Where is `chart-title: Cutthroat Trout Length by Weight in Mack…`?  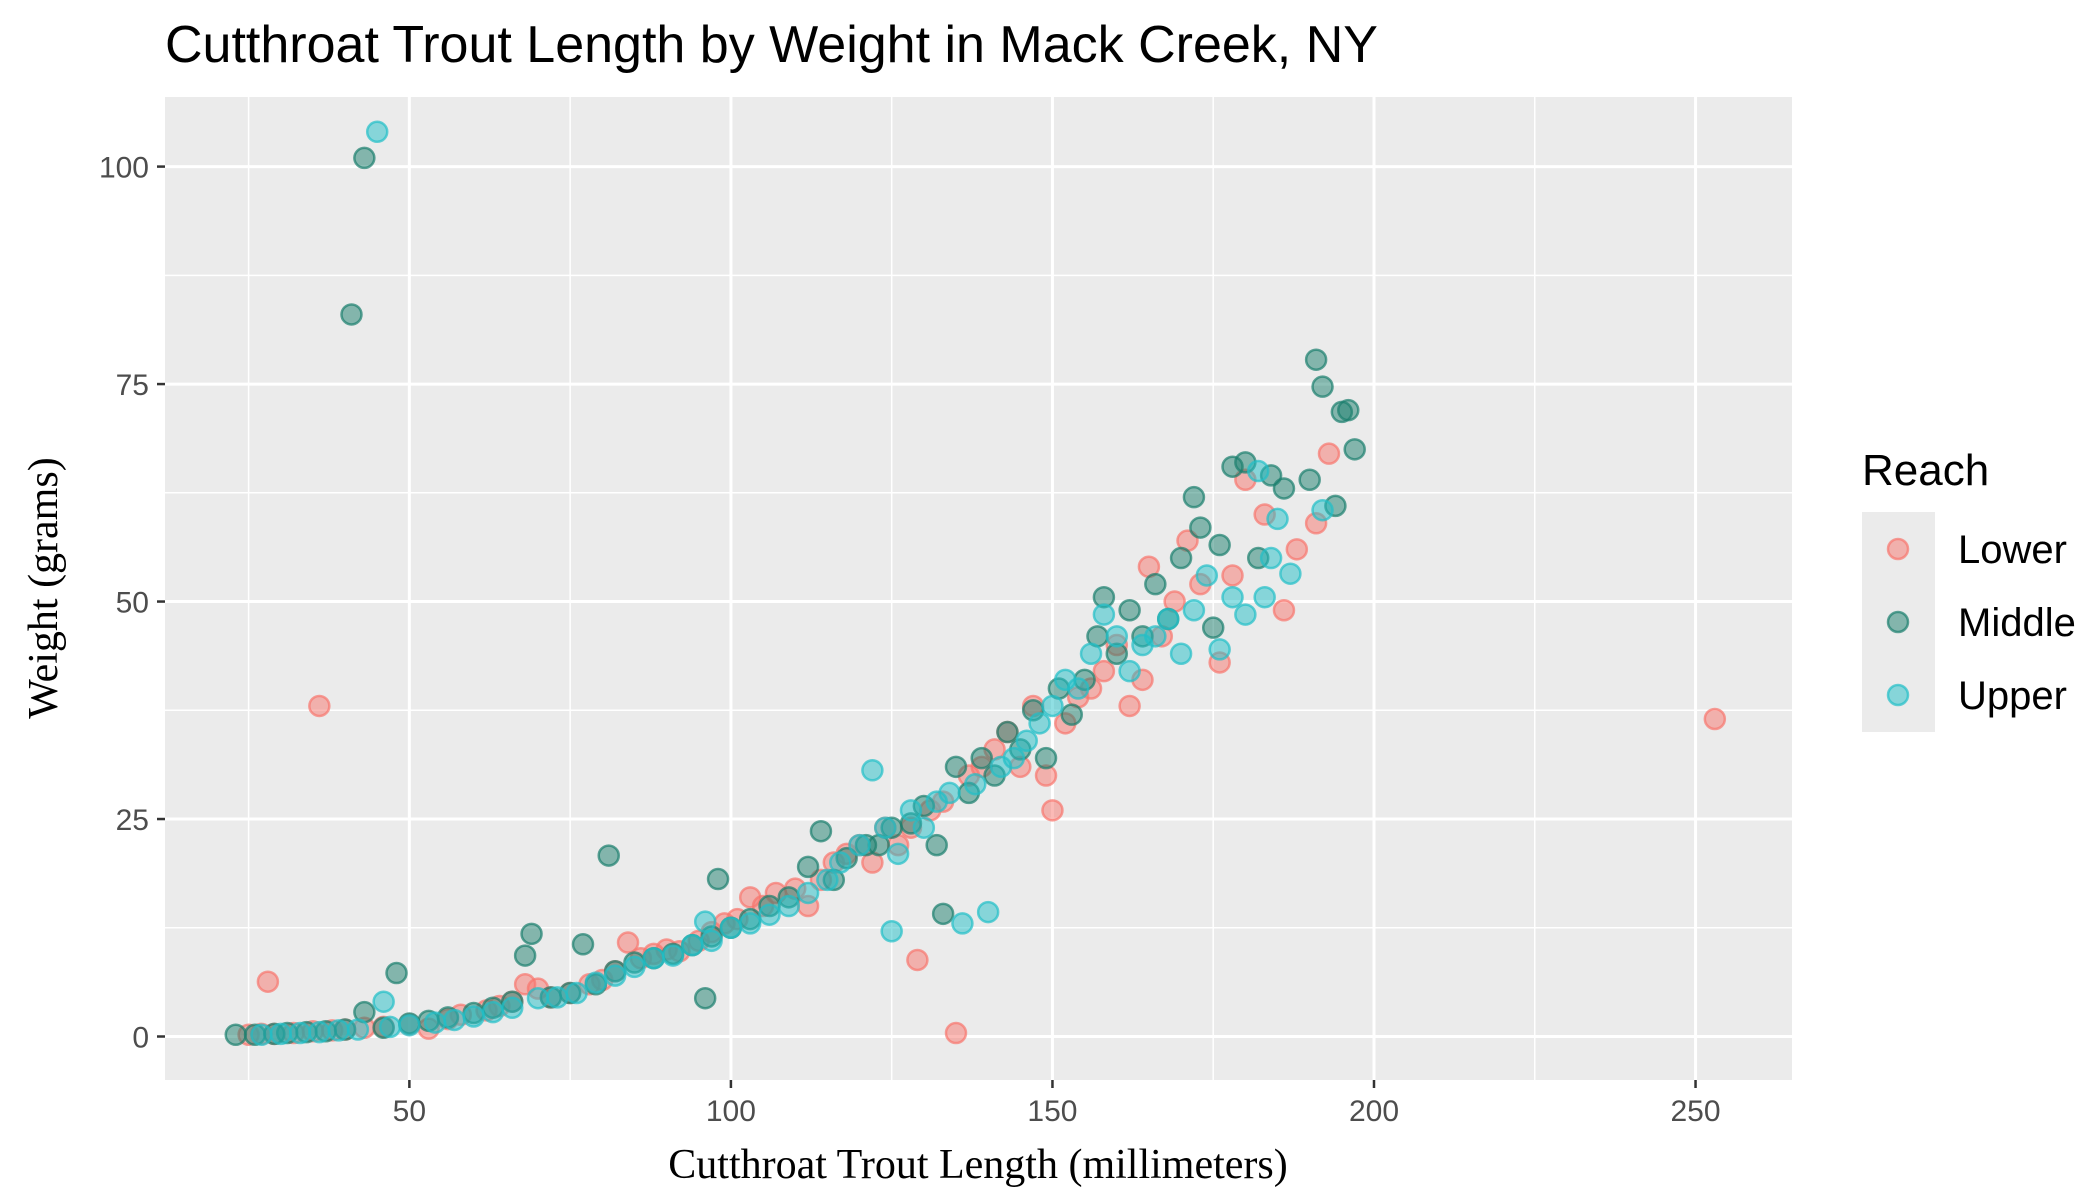
chart-title: Cutthroat Trout Length by Weight in Mack… is located at coordinates (771, 45).